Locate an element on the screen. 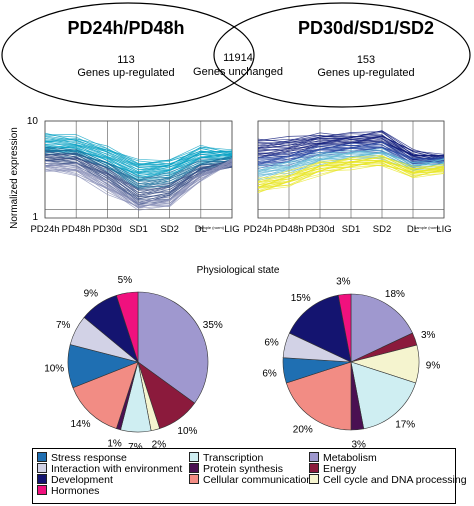  left-plot-x-tick-label: PD30d is located at coordinates (107, 229).